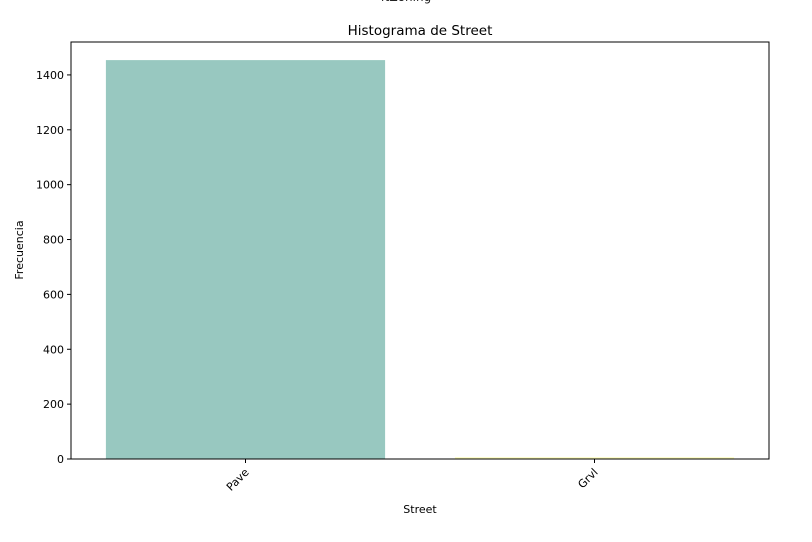 The image size is (812, 542). What do you see at coordinates (53, 404) in the screenshot?
I see `y-tick-label: 200` at bounding box center [53, 404].